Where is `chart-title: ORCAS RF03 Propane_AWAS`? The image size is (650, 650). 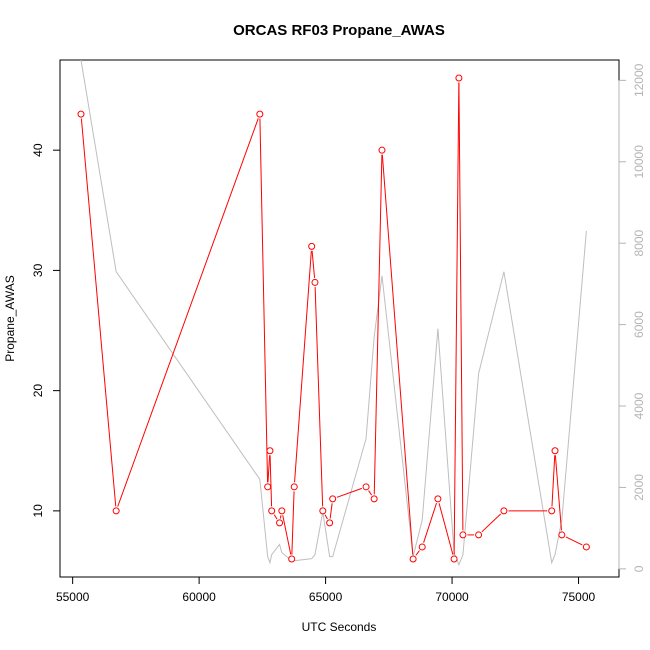
chart-title: ORCAS RF03 Propane_AWAS is located at coordinates (339, 30).